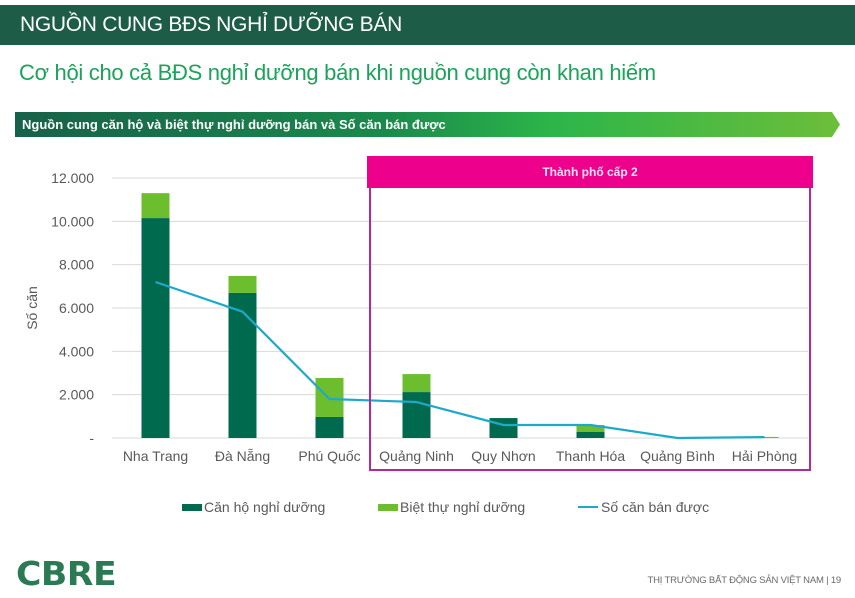 This screenshot has width=855, height=598. What do you see at coordinates (388, 507) in the screenshot?
I see `villa-swatch-icon` at bounding box center [388, 507].